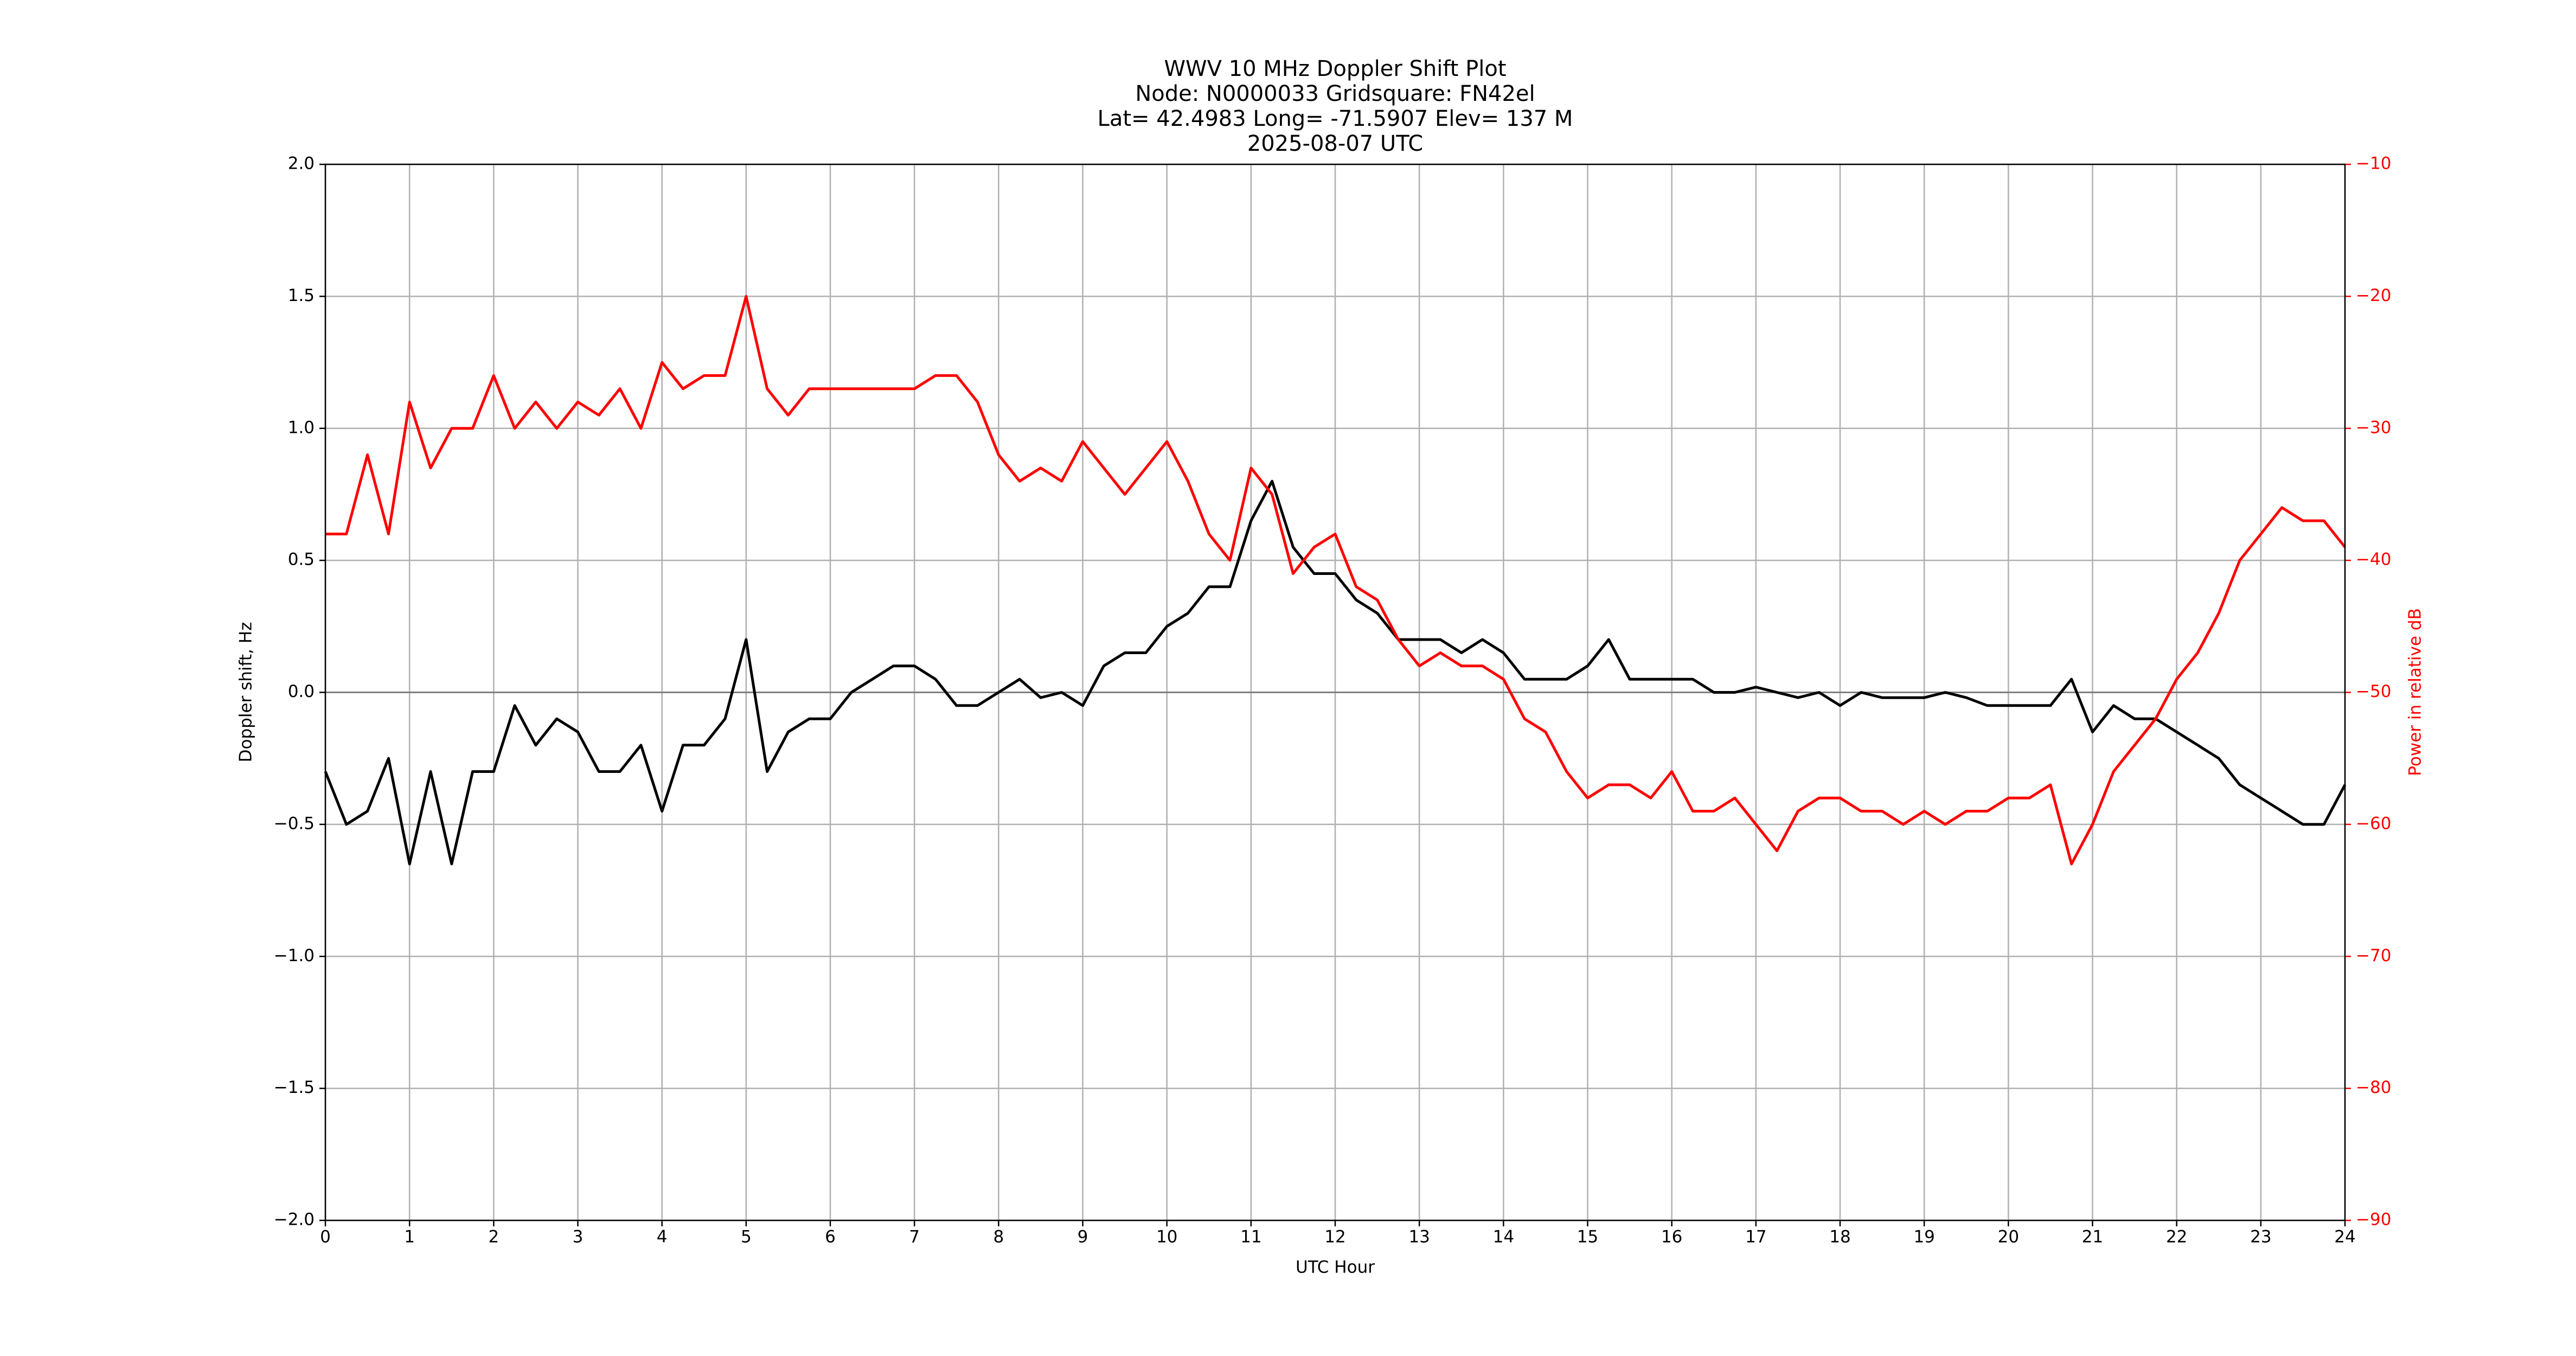  What do you see at coordinates (1336, 118) in the screenshot?
I see `chart-subtitle: Lat= 42.4983 Long= -71.5907 Elev= 137 M` at bounding box center [1336, 118].